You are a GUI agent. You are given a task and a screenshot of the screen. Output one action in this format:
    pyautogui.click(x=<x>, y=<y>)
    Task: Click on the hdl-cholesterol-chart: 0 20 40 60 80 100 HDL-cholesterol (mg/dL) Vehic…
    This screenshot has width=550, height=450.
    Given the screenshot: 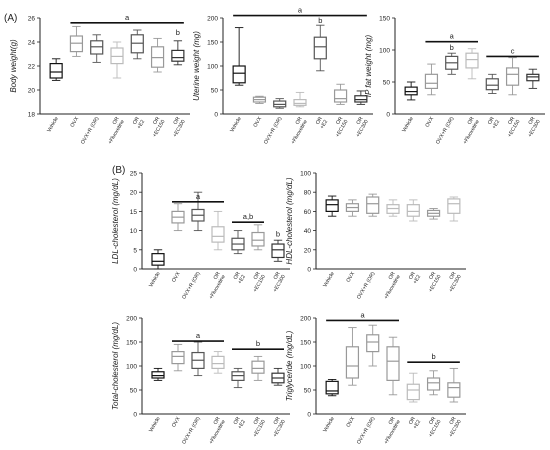 What is the action you would take?
    pyautogui.click(x=375, y=236)
    